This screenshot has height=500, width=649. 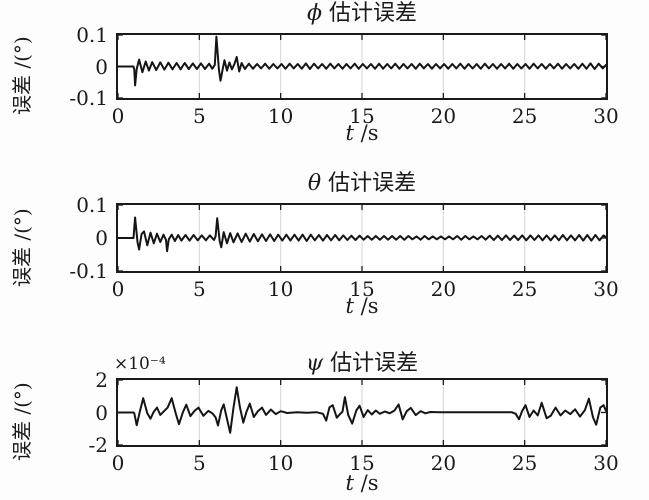 What do you see at coordinates (98, 445) in the screenshot?
I see `y-tick-label: -2` at bounding box center [98, 445].